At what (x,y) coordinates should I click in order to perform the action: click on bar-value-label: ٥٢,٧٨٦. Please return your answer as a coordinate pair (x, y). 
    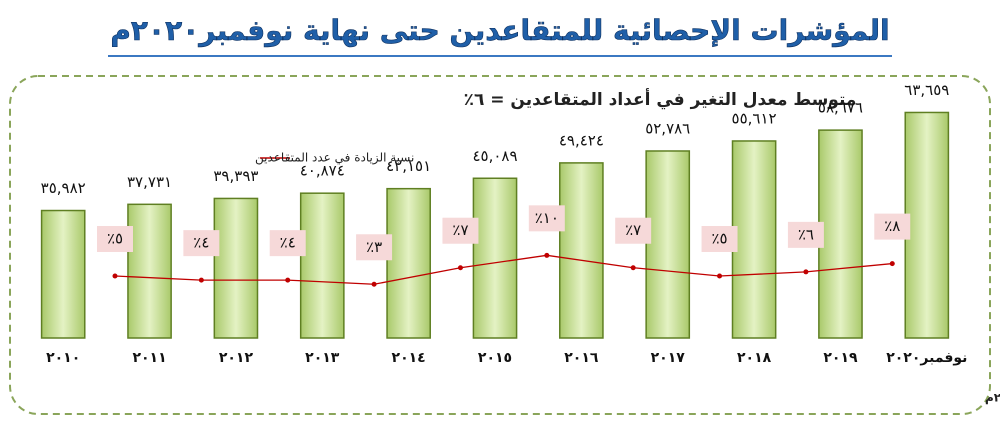
    Looking at the image, I should click on (667, 128).